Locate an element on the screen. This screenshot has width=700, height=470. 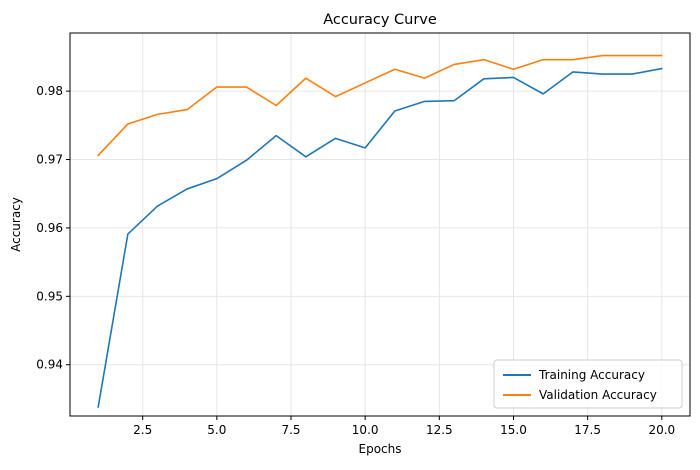
chart-title: Accuracy Curve is located at coordinates (380, 20).